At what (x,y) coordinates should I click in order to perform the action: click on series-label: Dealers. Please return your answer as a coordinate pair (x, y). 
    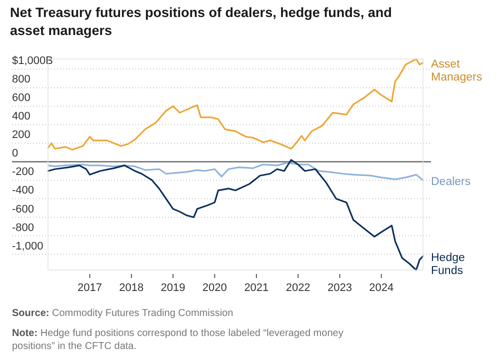
    Looking at the image, I should click on (451, 182).